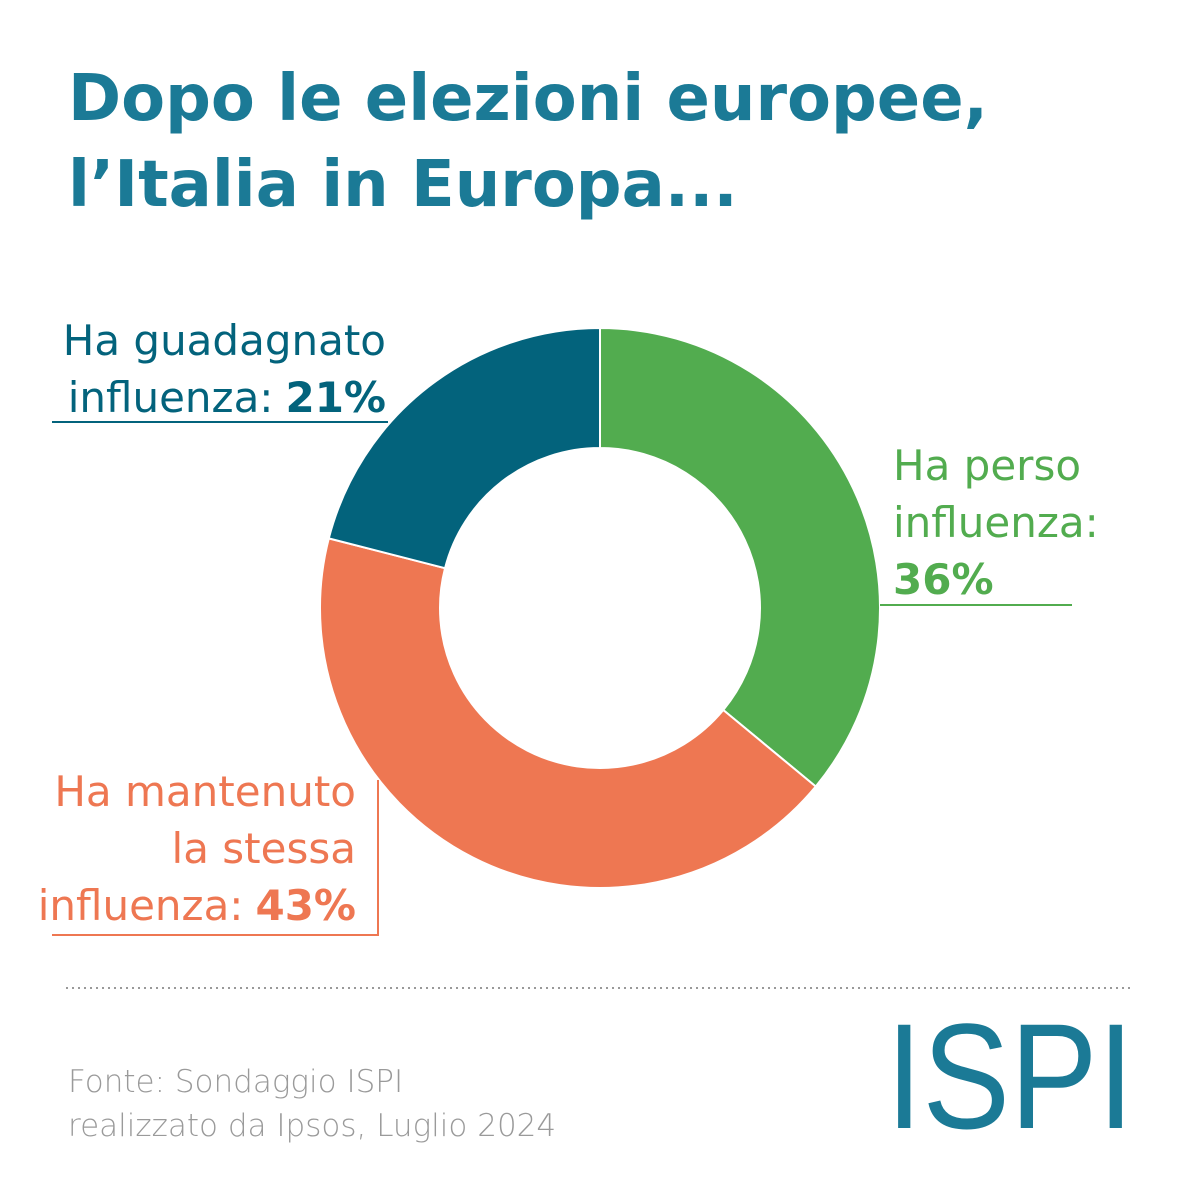 This screenshot has height=1200, width=1200. I want to click on slice-label: la stessa, so click(264, 848).